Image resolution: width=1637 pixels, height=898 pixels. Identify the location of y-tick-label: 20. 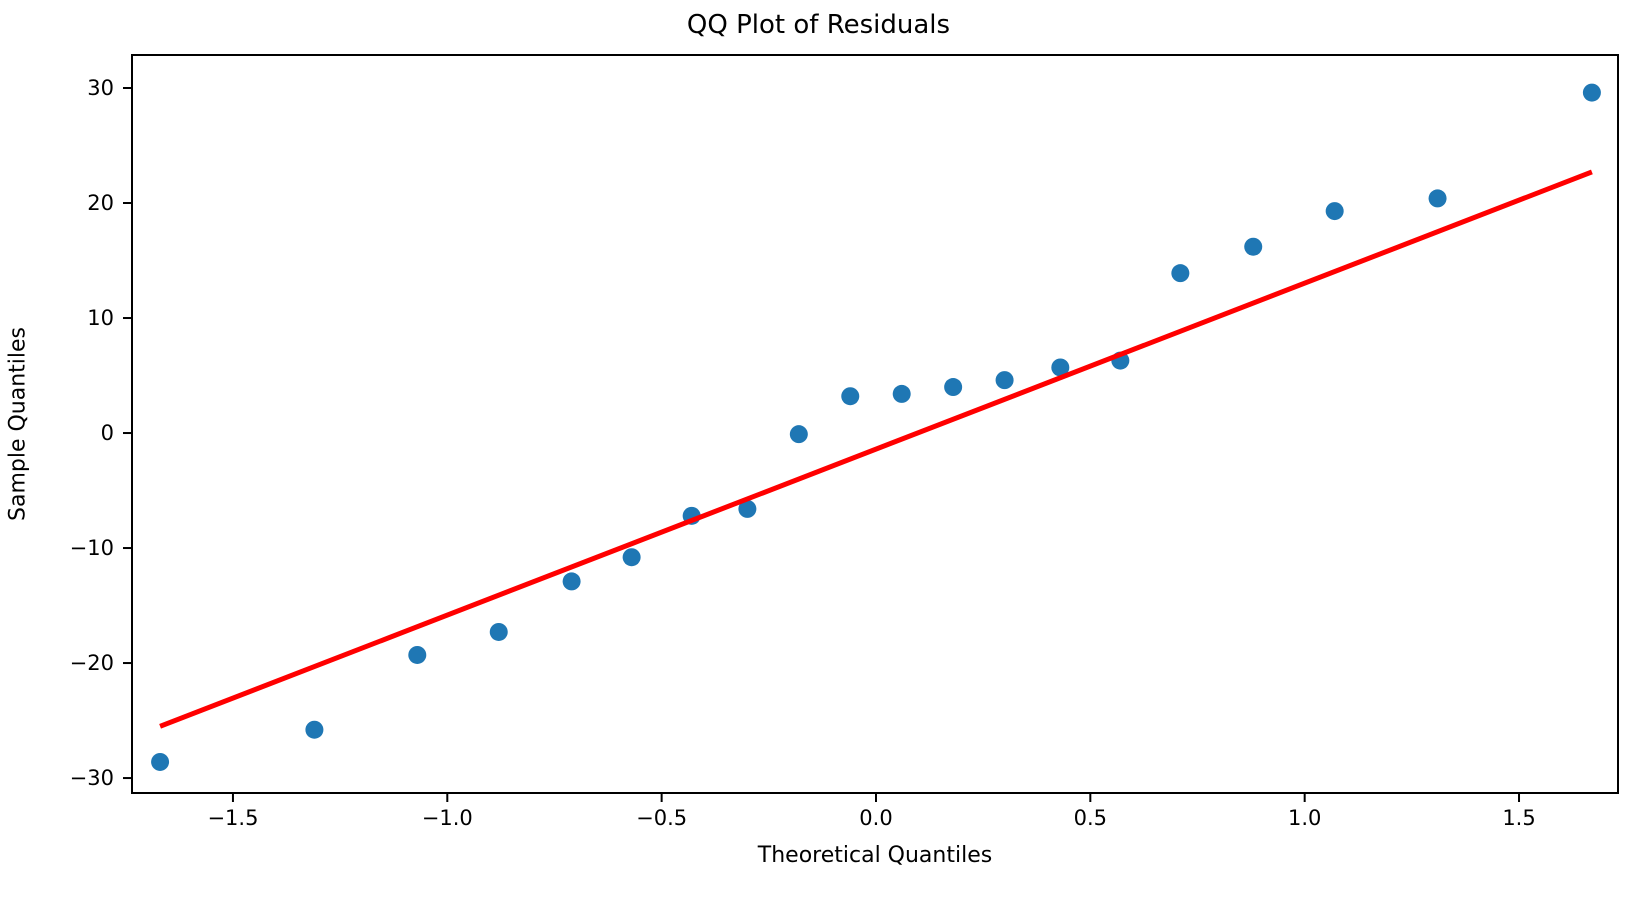
(100, 203).